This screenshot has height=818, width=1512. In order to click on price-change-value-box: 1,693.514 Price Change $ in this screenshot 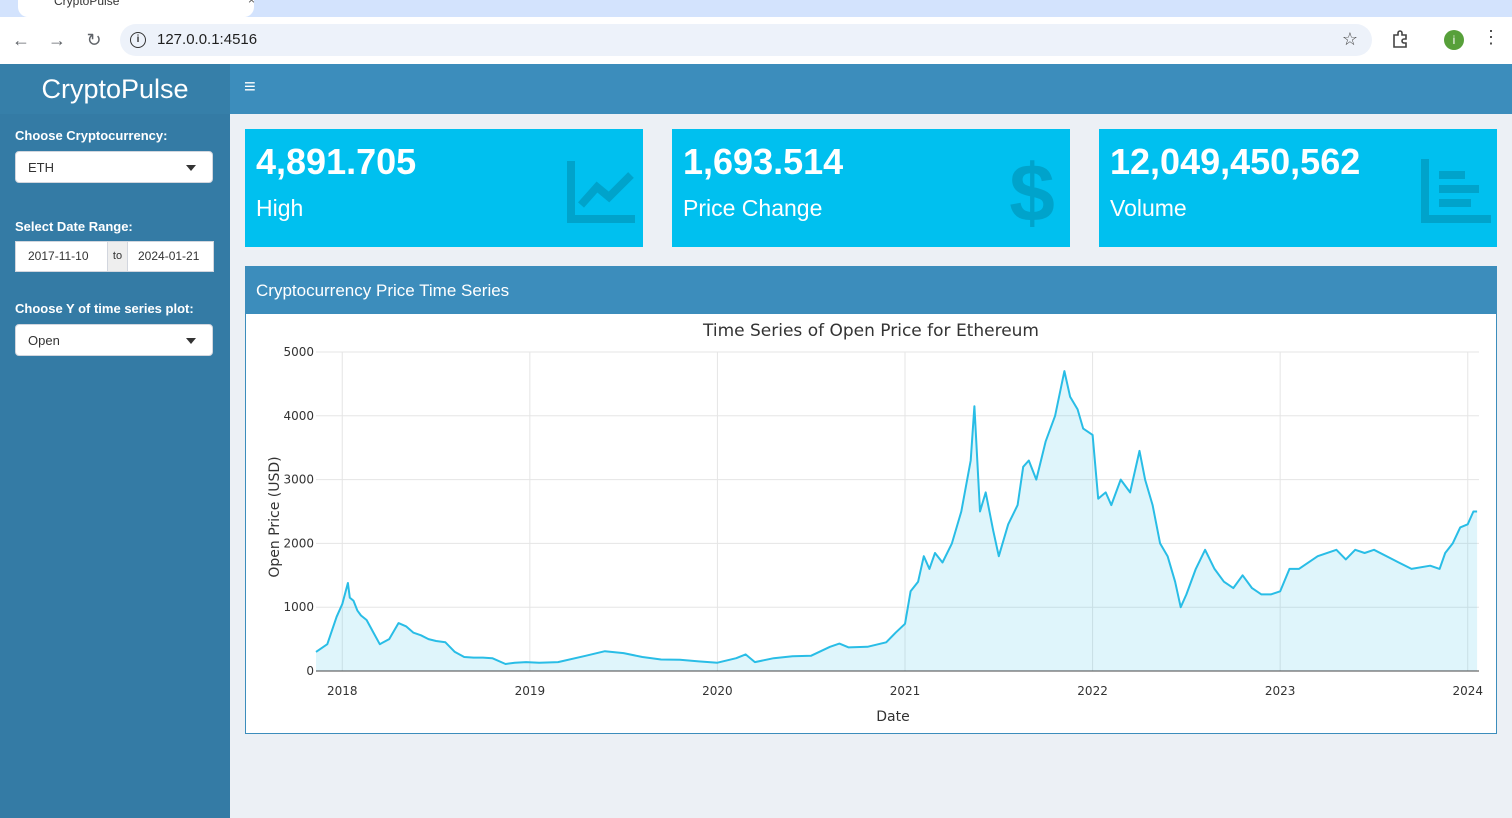, I will do `click(871, 188)`.